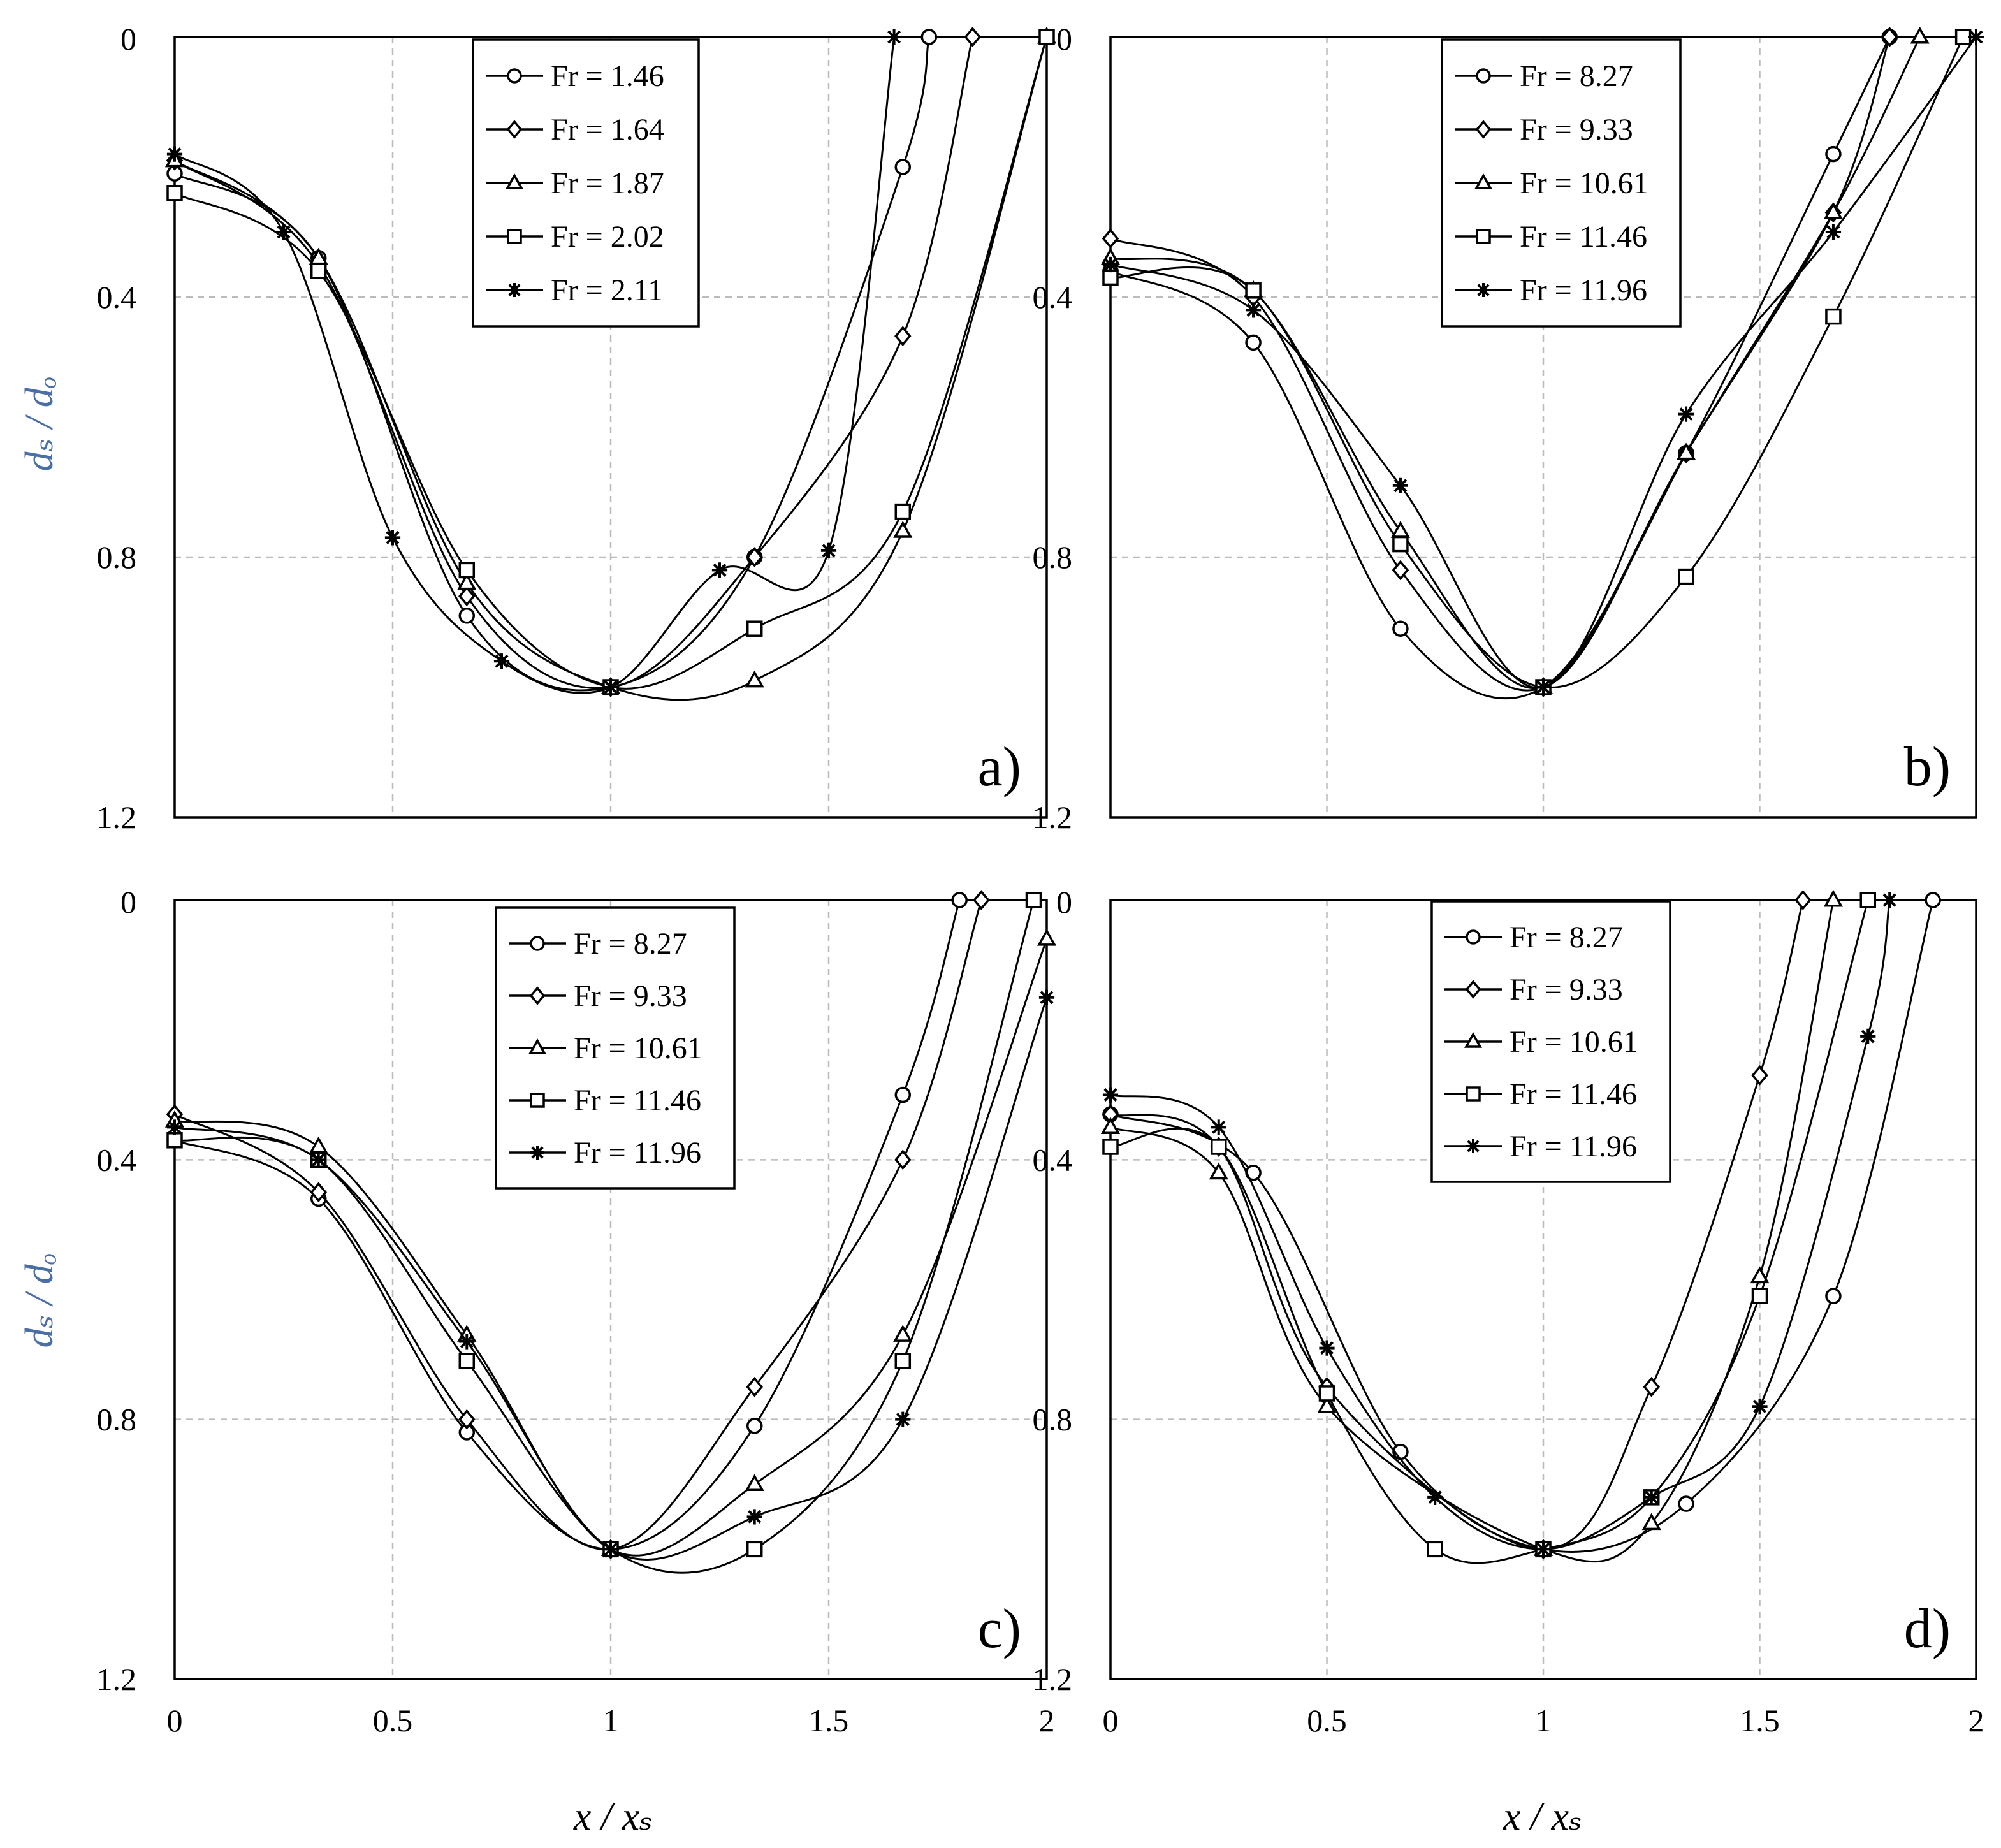 The width and height of the screenshot is (2001, 1848). What do you see at coordinates (1574, 1042) in the screenshot?
I see `legend-label: Fr = 10.61` at bounding box center [1574, 1042].